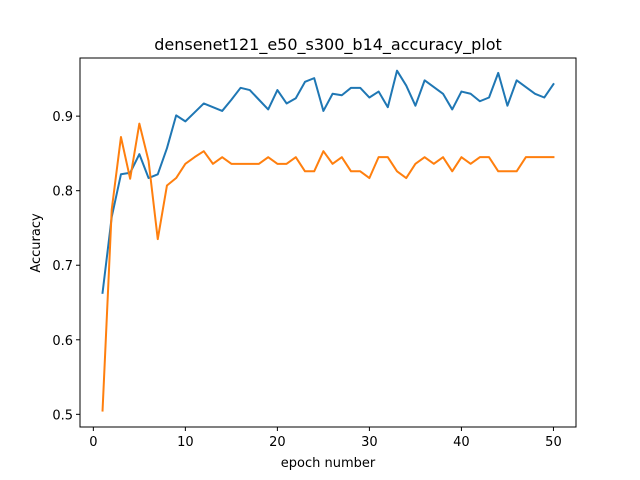 The width and height of the screenshot is (640, 480). Describe the element at coordinates (62, 415) in the screenshot. I see `y-tick-label: 0.5` at that location.